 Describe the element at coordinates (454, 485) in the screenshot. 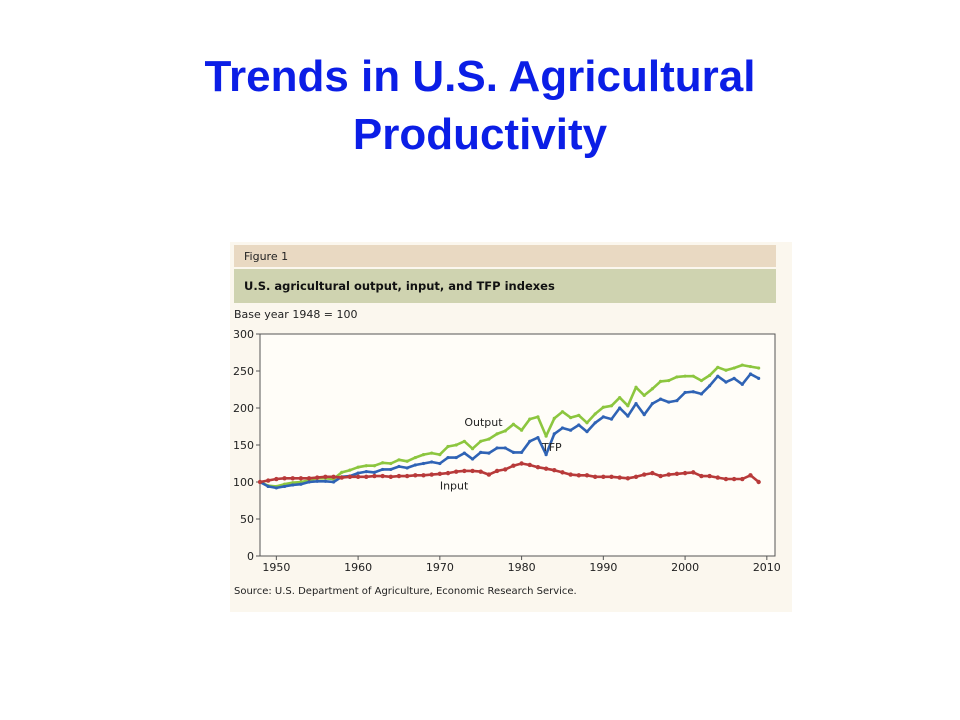

I see `series-label-input: Input` at that location.